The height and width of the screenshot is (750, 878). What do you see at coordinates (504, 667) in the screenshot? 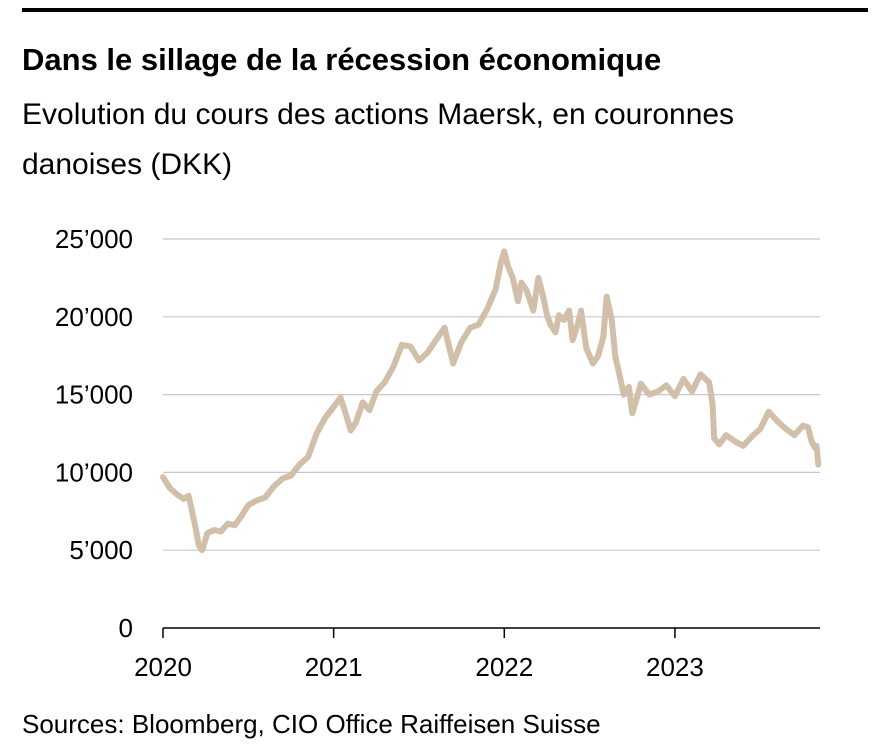
I see `x-tick-label: 2022` at bounding box center [504, 667].